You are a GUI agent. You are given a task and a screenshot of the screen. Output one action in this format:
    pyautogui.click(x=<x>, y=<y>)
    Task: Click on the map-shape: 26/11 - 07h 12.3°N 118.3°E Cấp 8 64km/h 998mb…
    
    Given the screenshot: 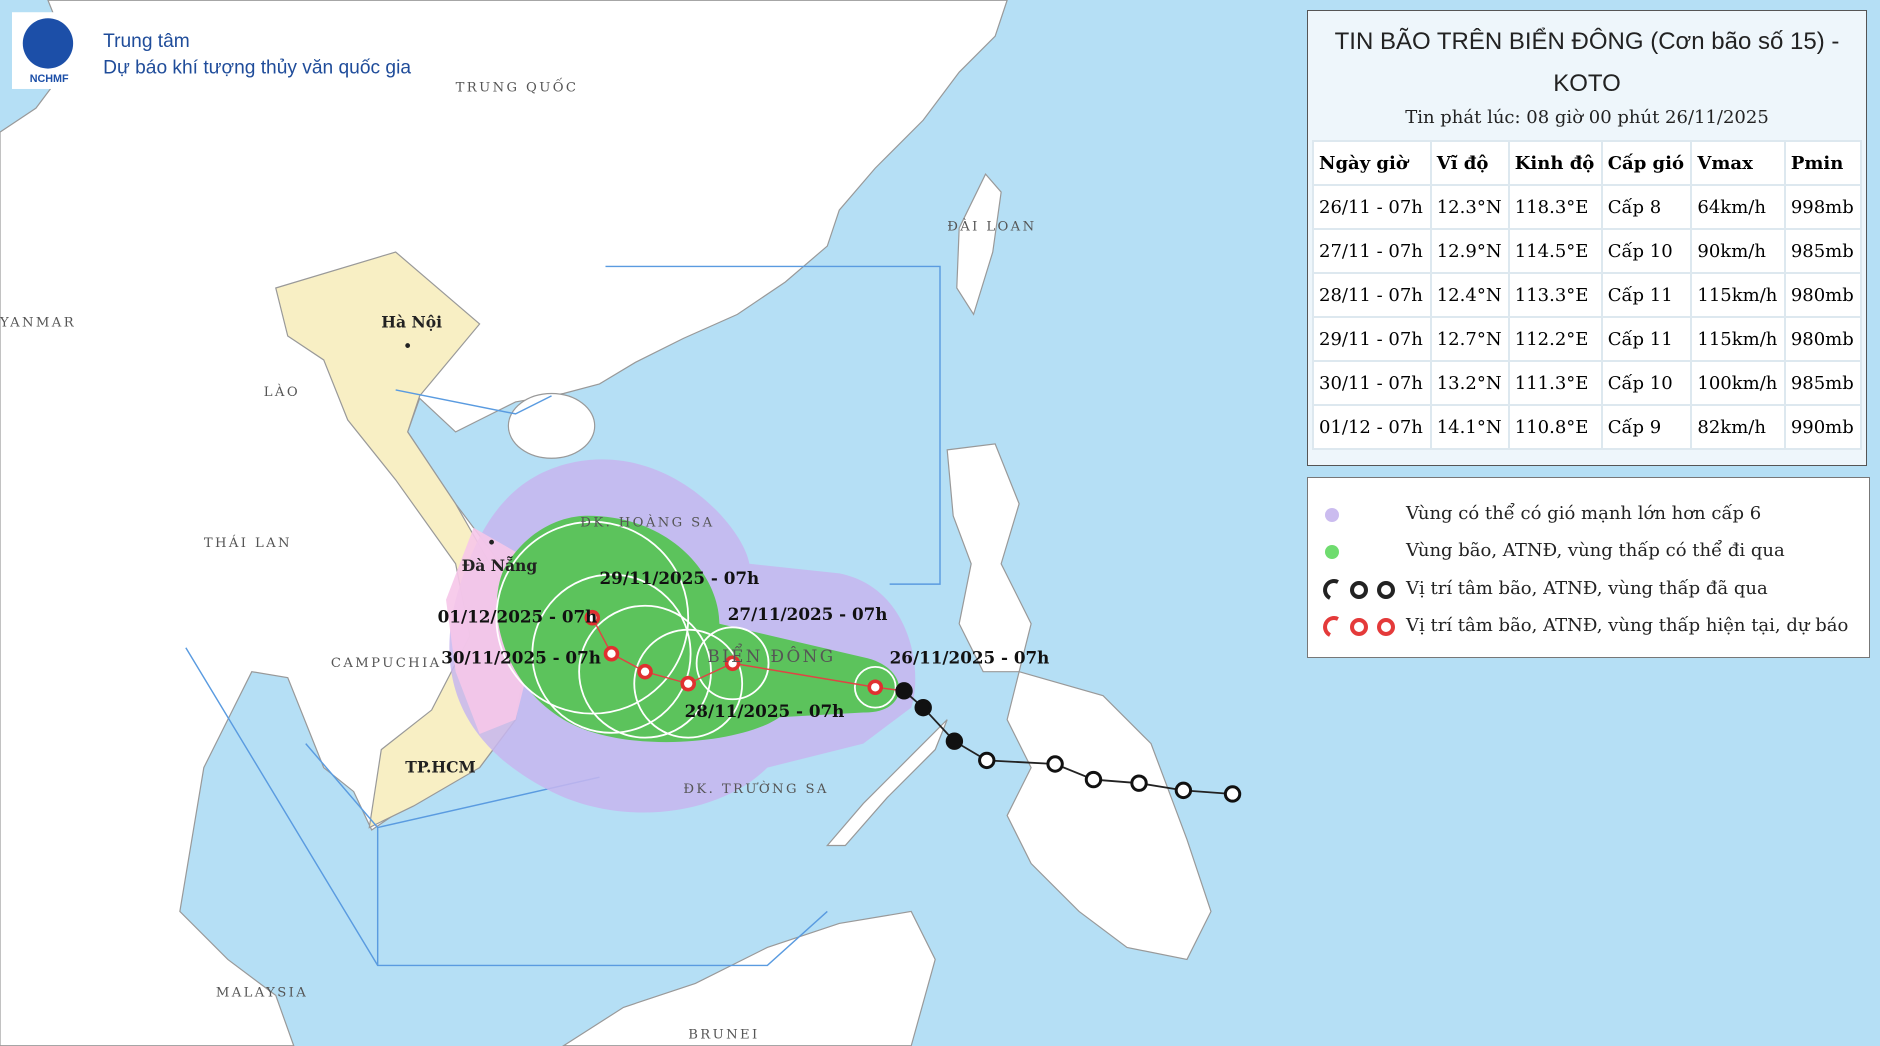 What is the action you would take?
    pyautogui.click(x=1587, y=317)
    